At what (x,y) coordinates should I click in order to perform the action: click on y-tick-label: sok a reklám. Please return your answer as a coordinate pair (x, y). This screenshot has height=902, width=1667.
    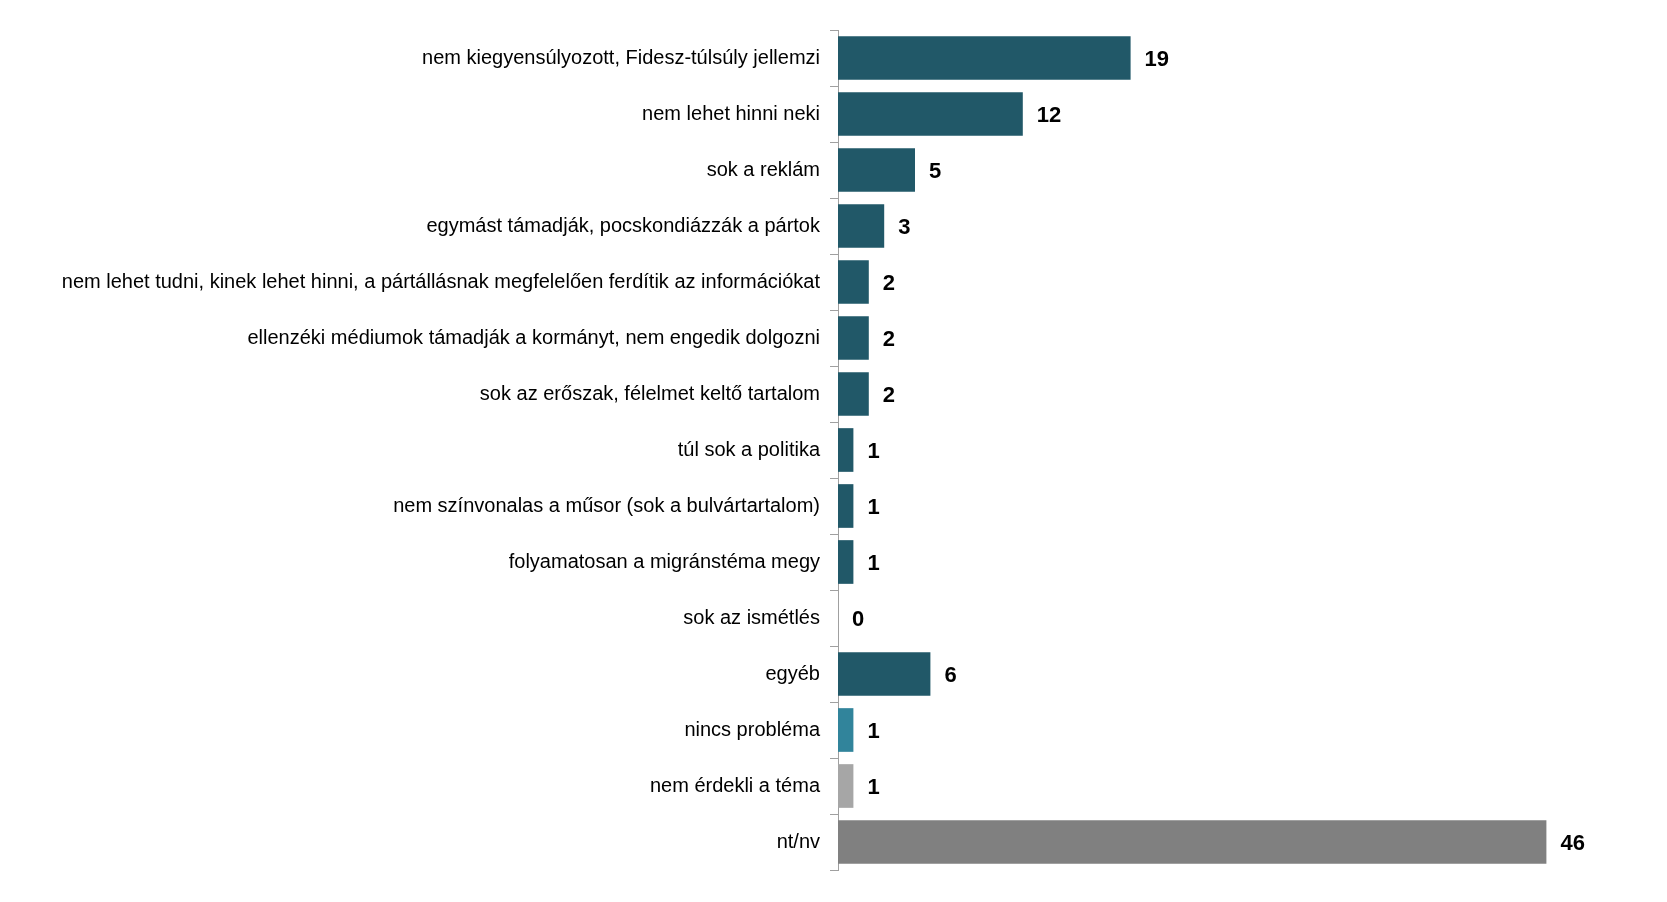
    Looking at the image, I should click on (763, 168).